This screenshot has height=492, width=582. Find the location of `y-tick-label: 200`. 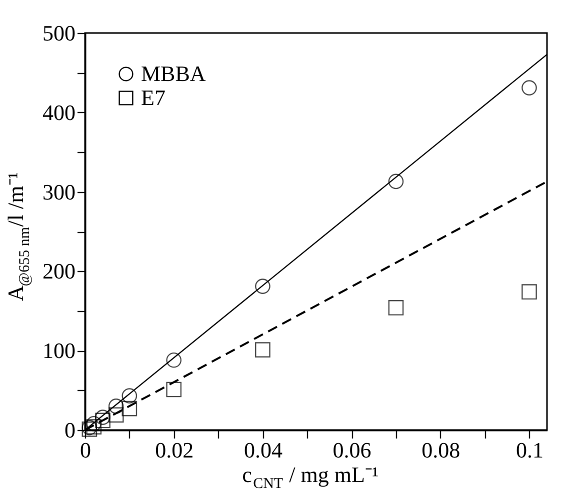

y-tick-label: 200 is located at coordinates (59, 271).